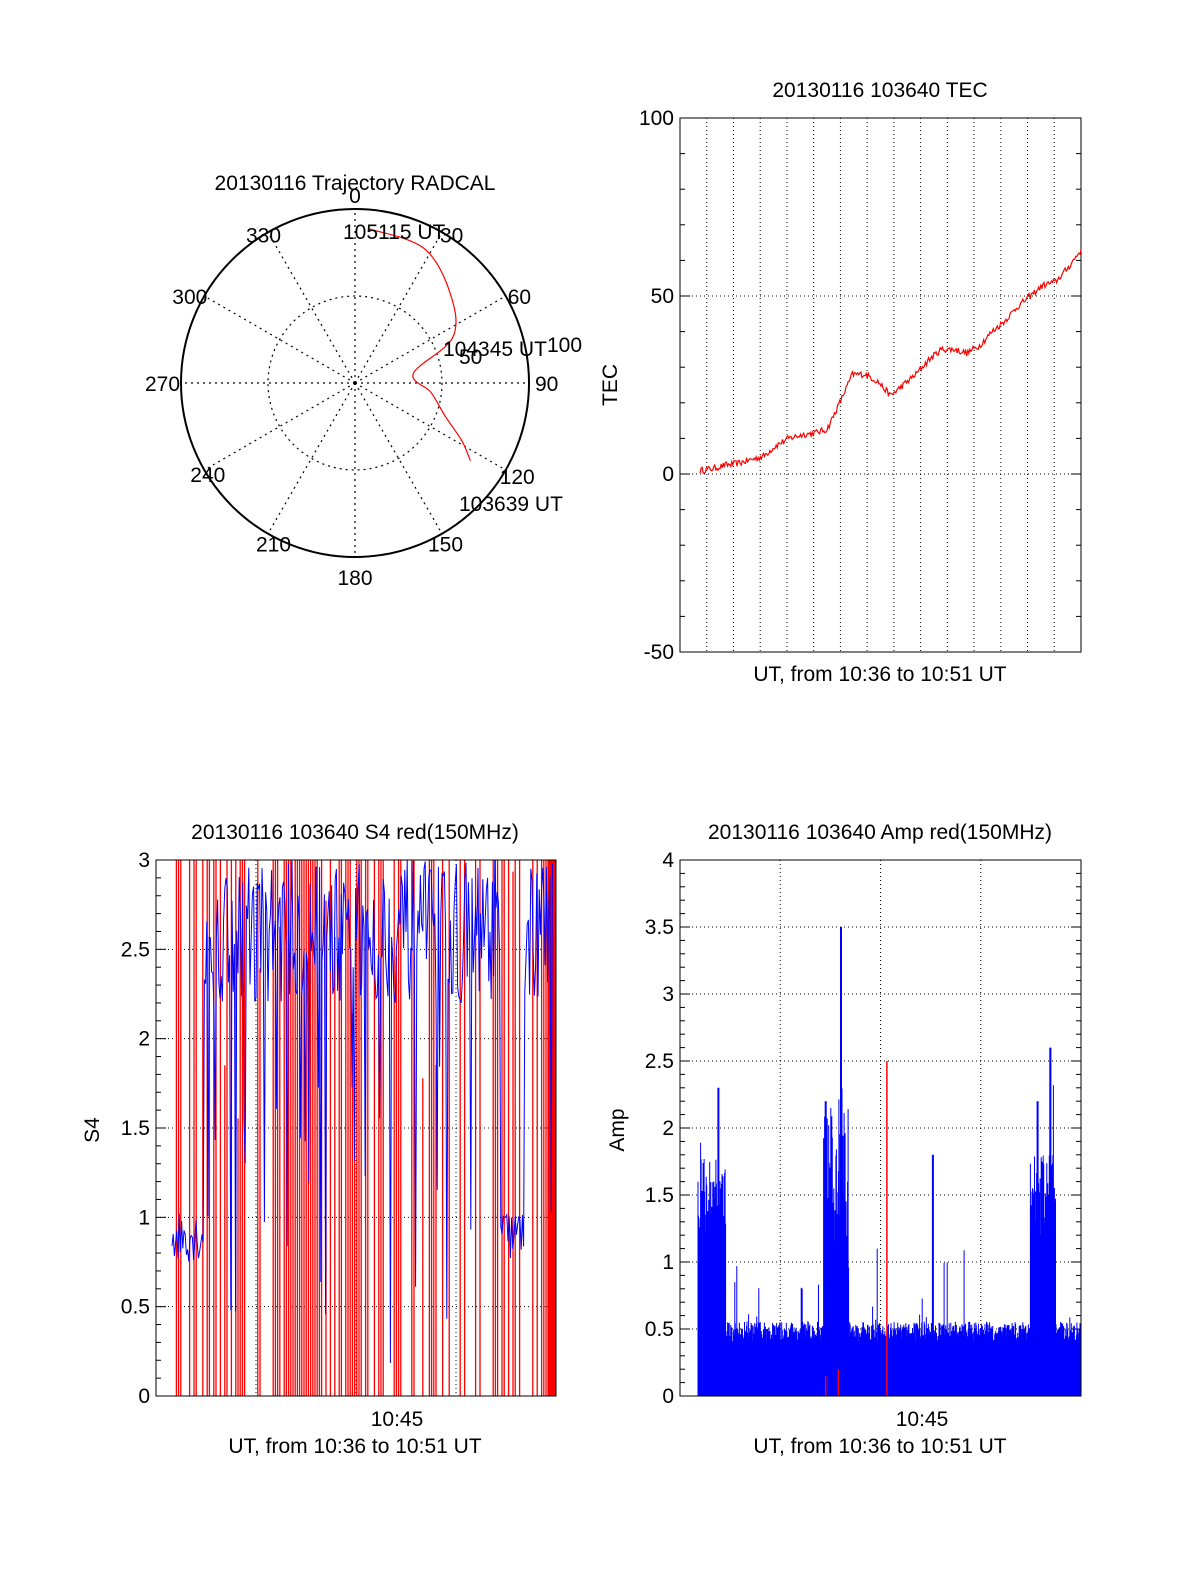 The height and width of the screenshot is (1575, 1200). What do you see at coordinates (445, 545) in the screenshot?
I see `polar-angle-label: 150` at bounding box center [445, 545].